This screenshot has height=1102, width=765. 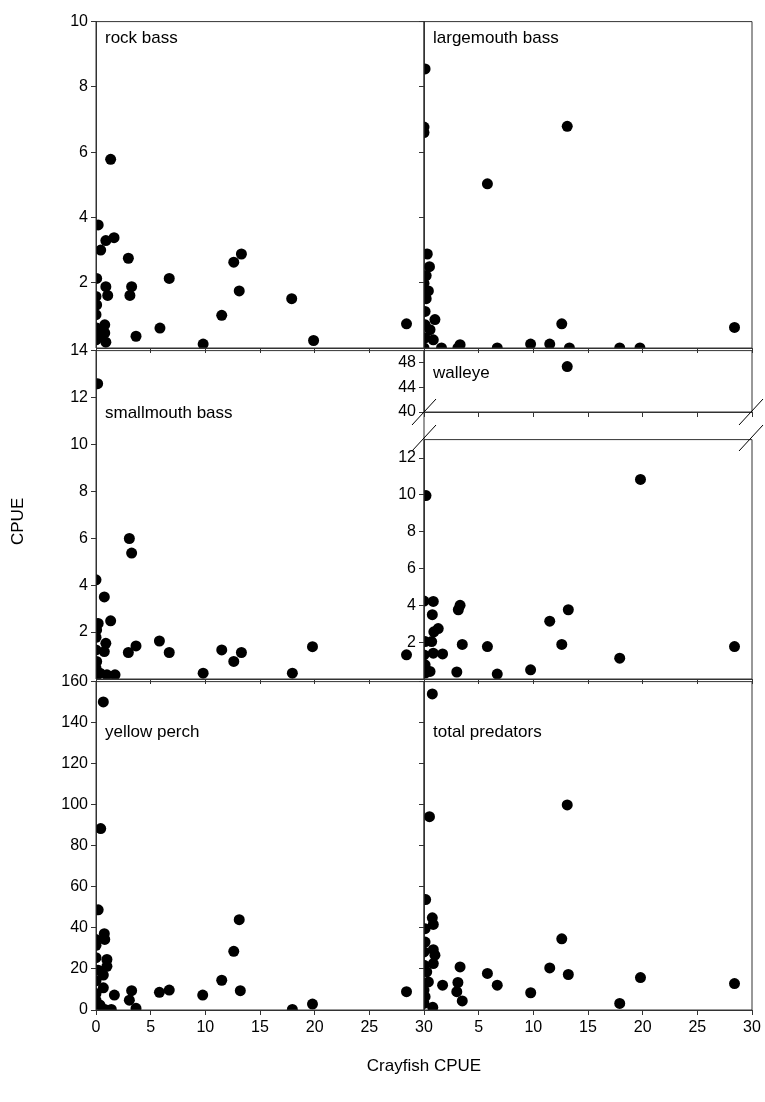 I want to click on y-tick-label: 120, so click(x=75, y=763).